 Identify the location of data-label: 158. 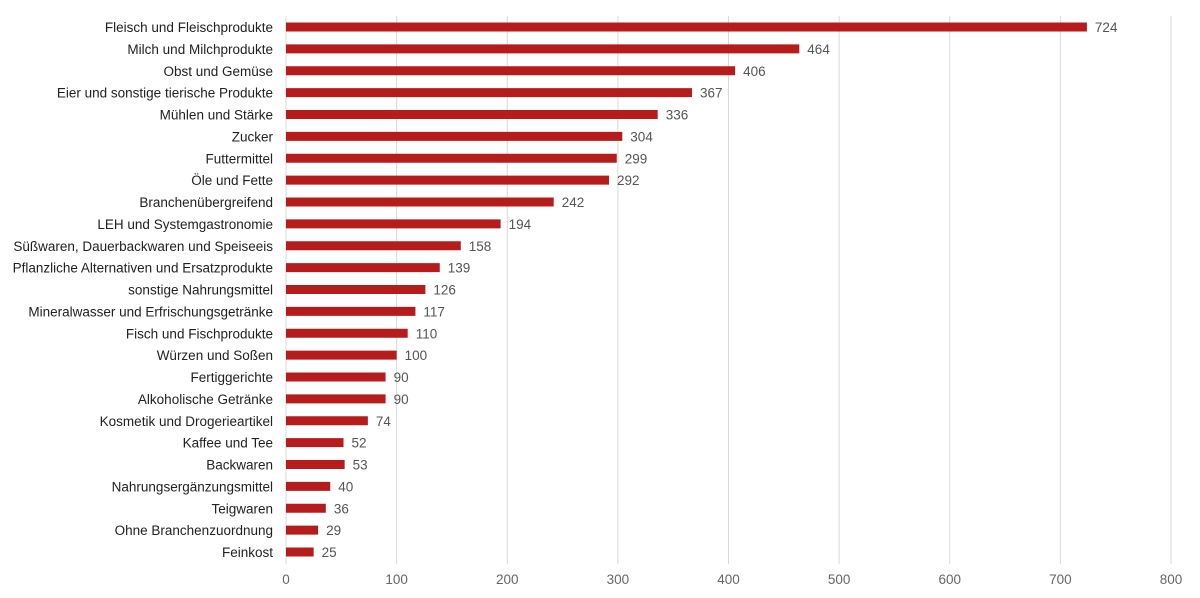
(480, 246).